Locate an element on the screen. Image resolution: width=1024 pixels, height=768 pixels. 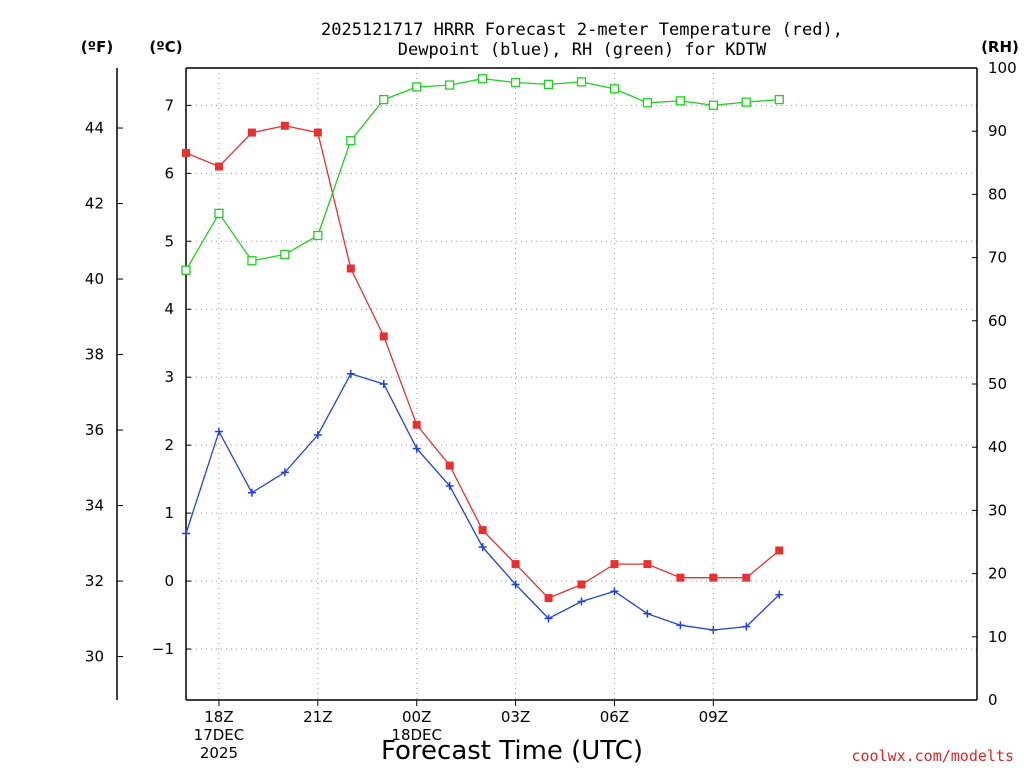
rh-tick-label: 30 is located at coordinates (997, 510).